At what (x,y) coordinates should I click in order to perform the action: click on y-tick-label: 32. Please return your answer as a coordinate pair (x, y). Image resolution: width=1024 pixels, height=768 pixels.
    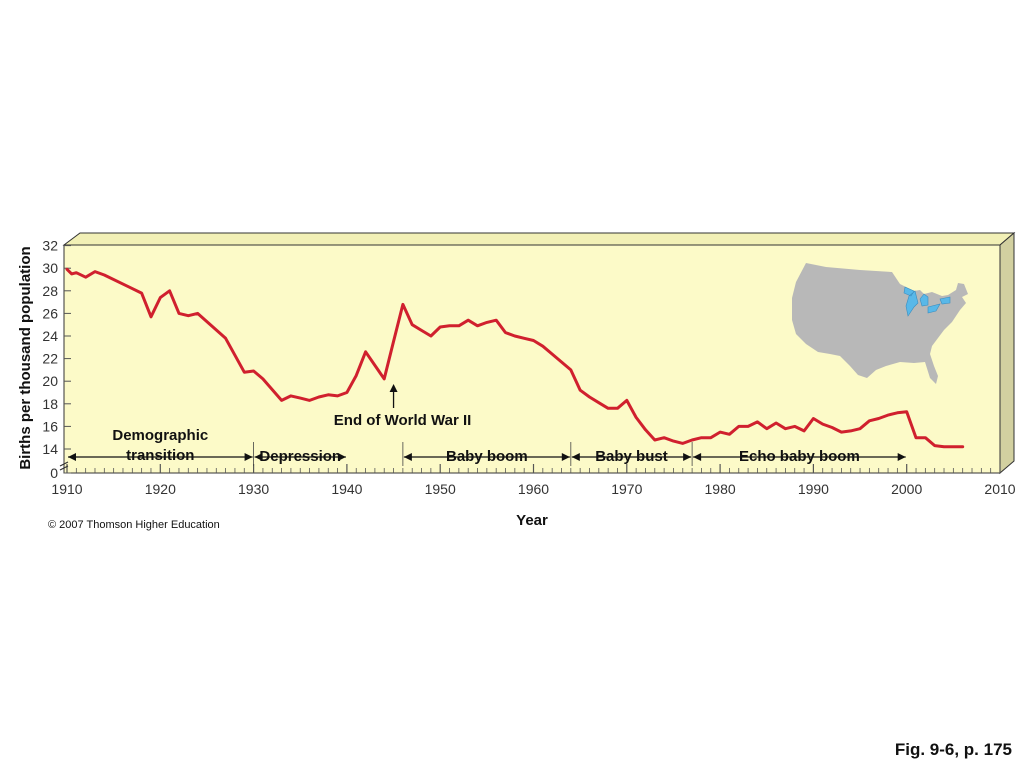
    Looking at the image, I should click on (50, 246).